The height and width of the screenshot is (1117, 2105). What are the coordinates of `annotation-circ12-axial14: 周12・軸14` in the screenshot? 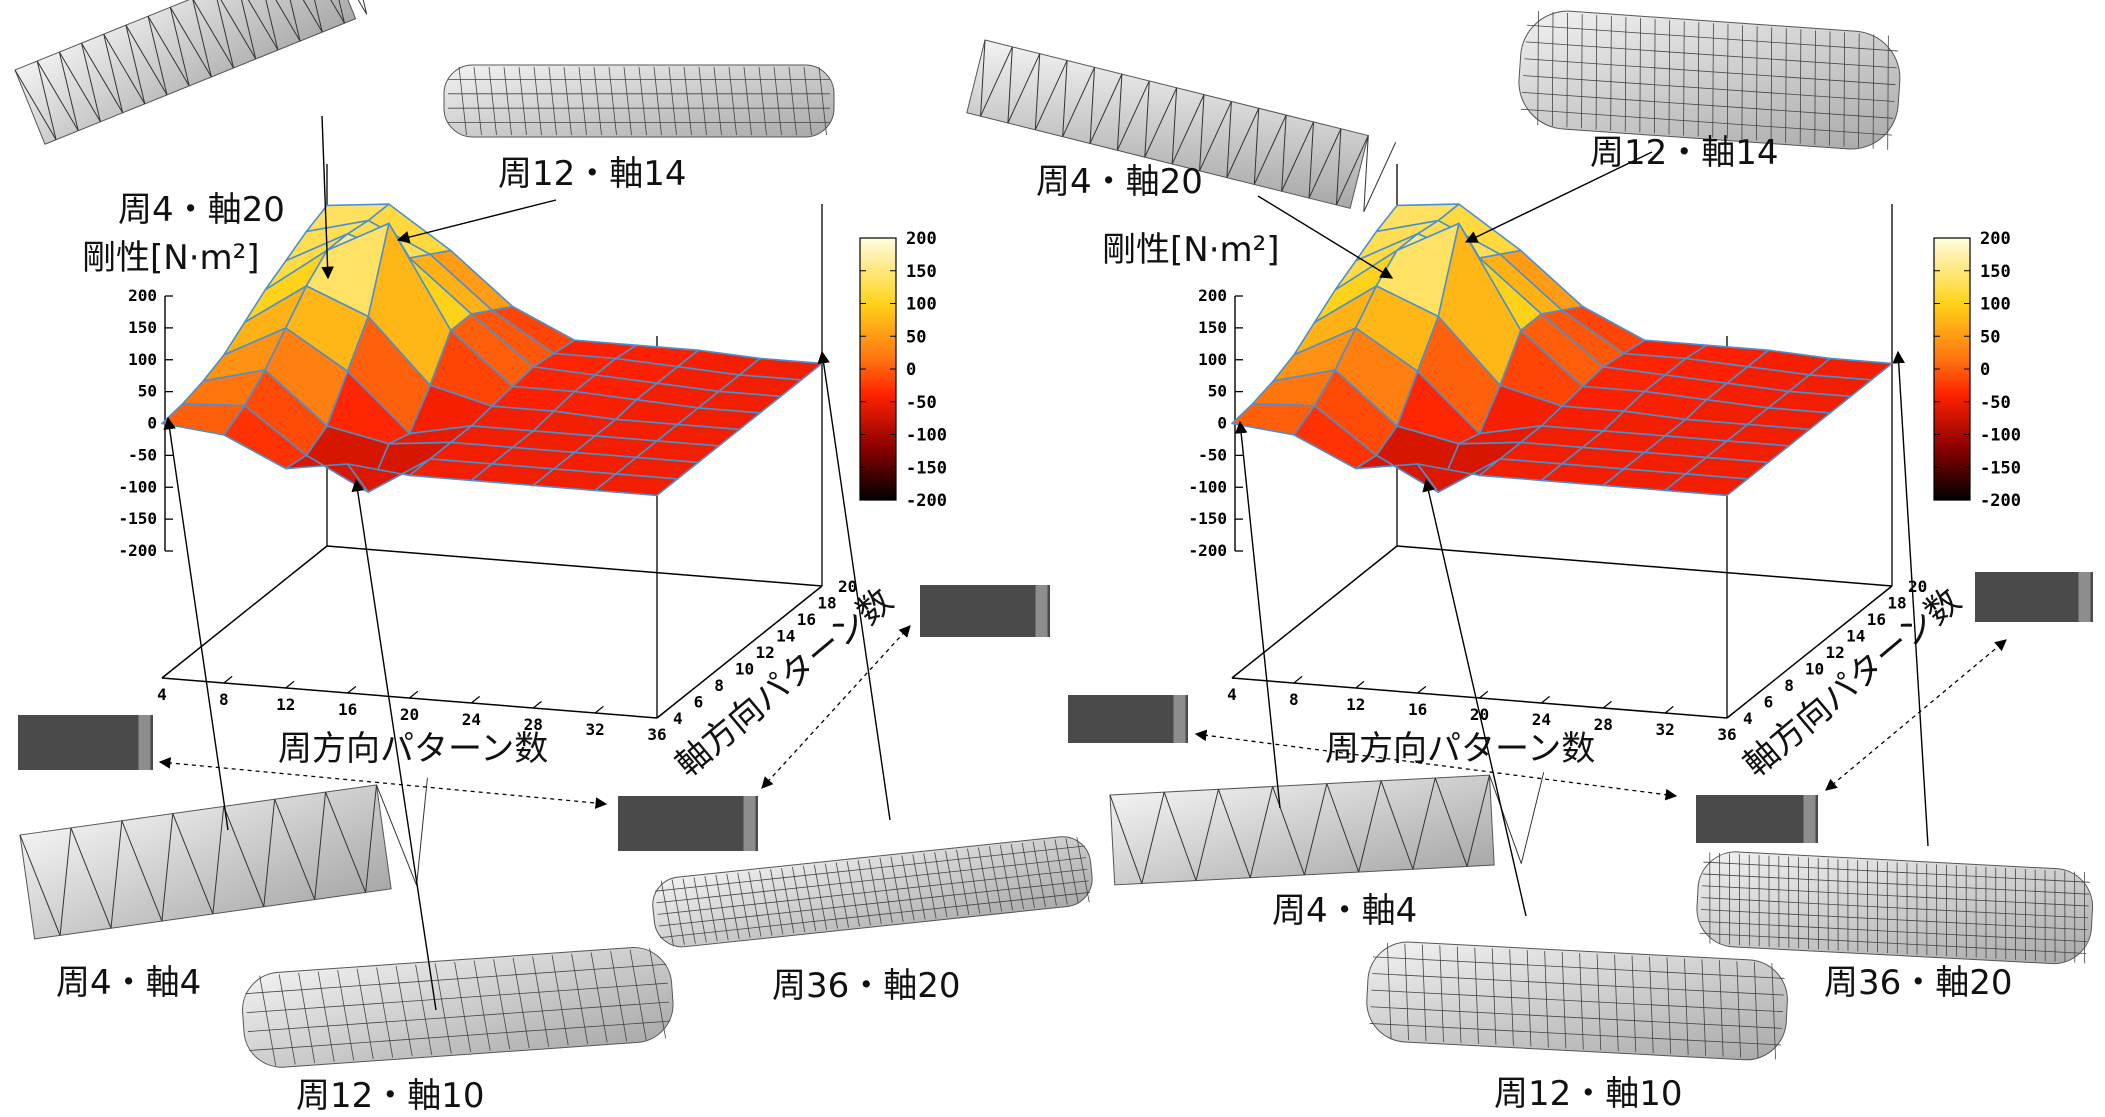 It's located at (1684, 153).